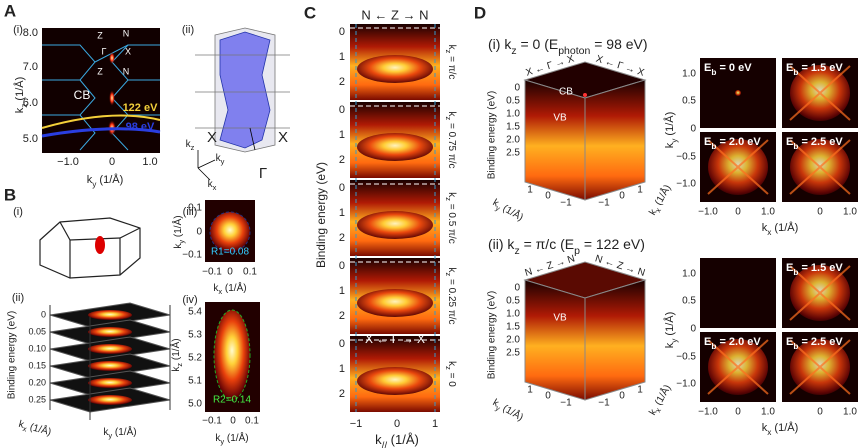 This screenshot has width=867, height=448. What do you see at coordinates (659, 410) in the screenshot?
I see `subscript: x` at bounding box center [659, 410].